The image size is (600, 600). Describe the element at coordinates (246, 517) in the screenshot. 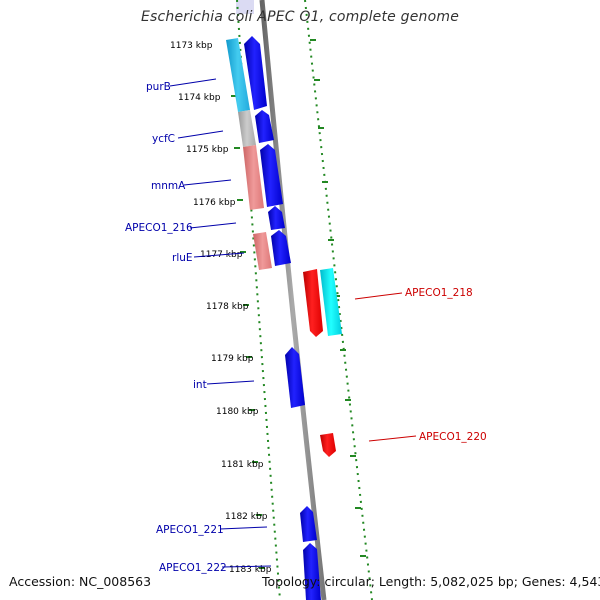

I see `kbp-label: 1182 kbp` at that location.